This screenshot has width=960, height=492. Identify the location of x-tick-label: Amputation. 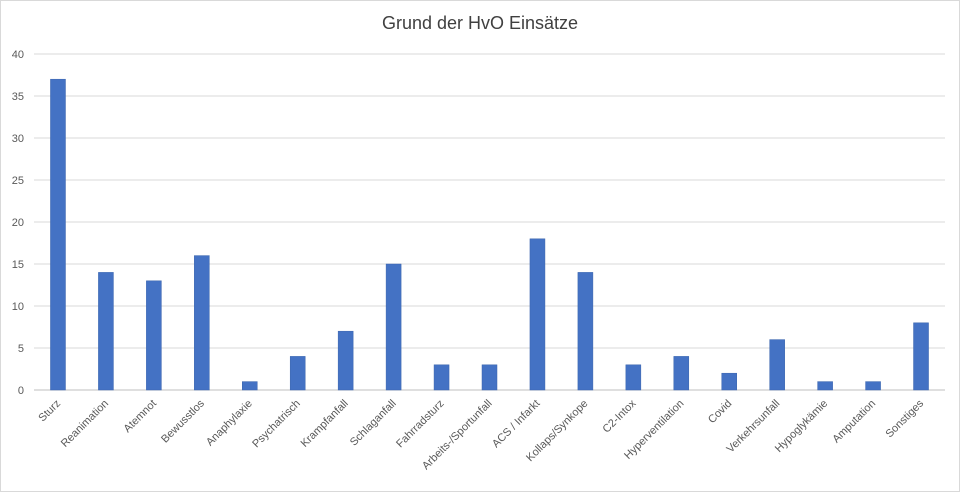
(854, 422).